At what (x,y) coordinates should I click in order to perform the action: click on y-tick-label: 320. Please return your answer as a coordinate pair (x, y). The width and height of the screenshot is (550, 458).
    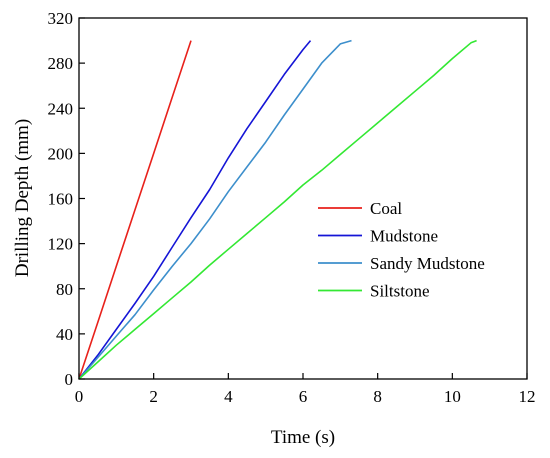
    Looking at the image, I should click on (61, 18).